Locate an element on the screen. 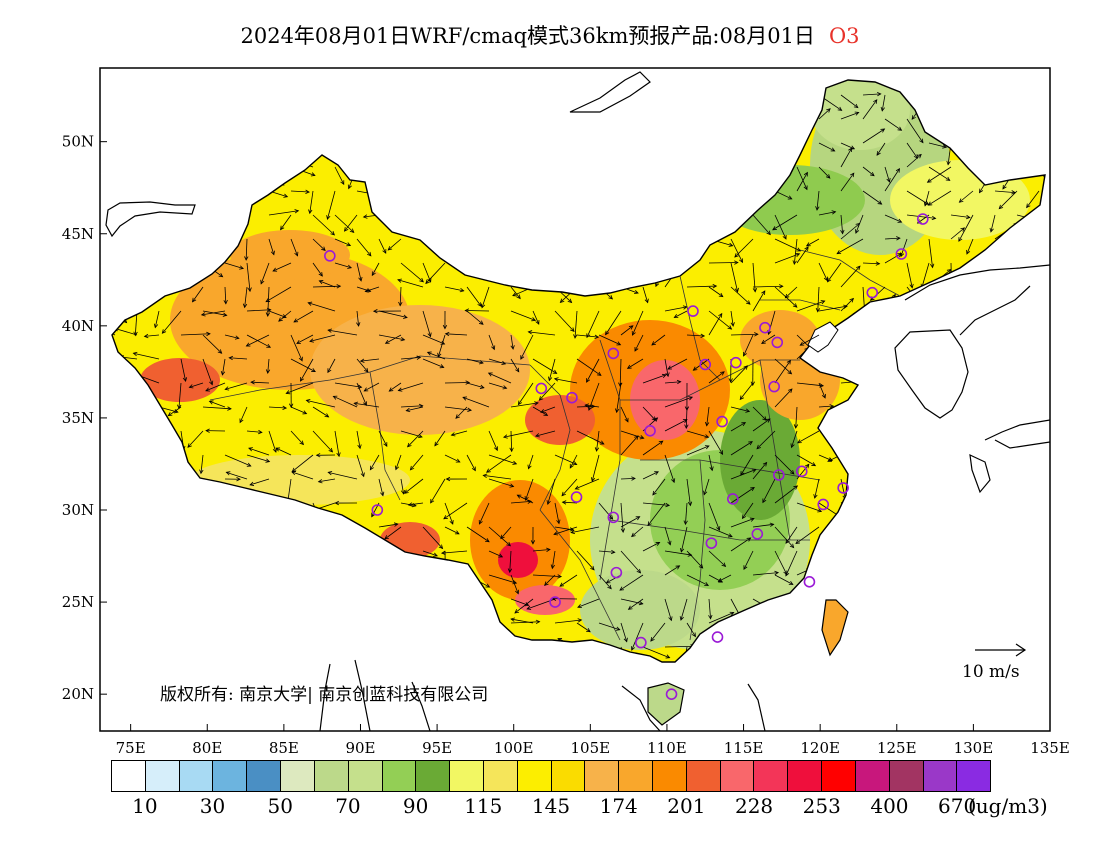 This screenshot has height=850, width=1100. lon-tick-label: 100E is located at coordinates (514, 748).